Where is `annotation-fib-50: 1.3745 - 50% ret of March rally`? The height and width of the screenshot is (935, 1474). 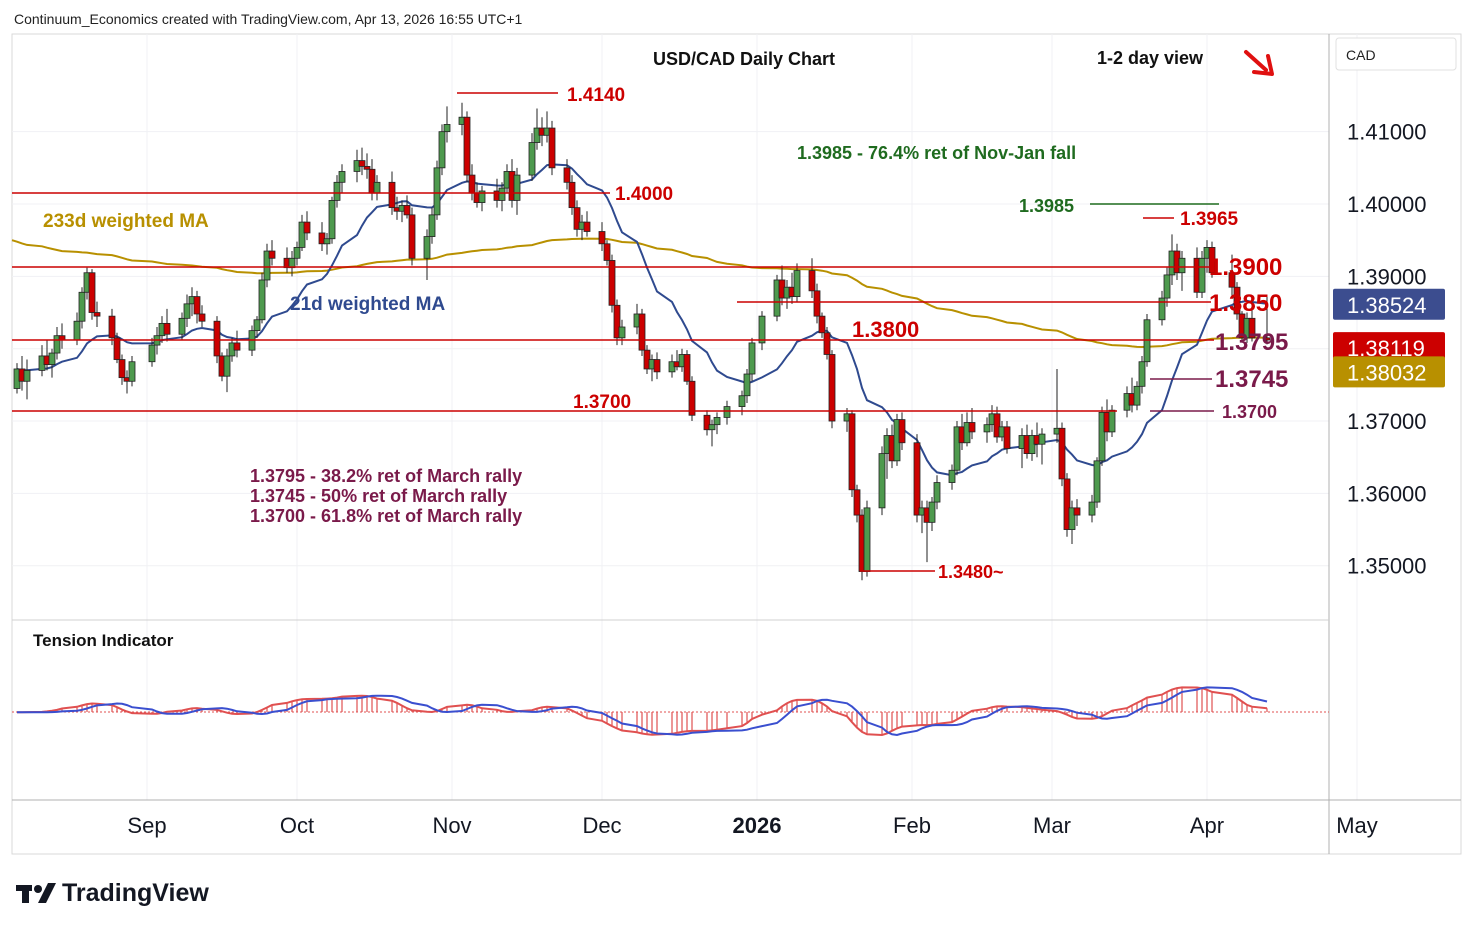
annotation-fib-50: 1.3745 - 50% ret of March rally is located at coordinates (378, 496).